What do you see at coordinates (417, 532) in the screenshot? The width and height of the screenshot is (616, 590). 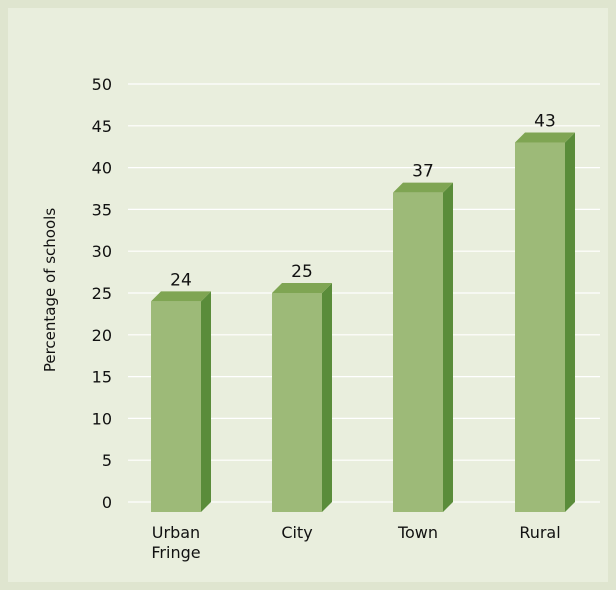 I see `x-category-3: Town` at bounding box center [417, 532].